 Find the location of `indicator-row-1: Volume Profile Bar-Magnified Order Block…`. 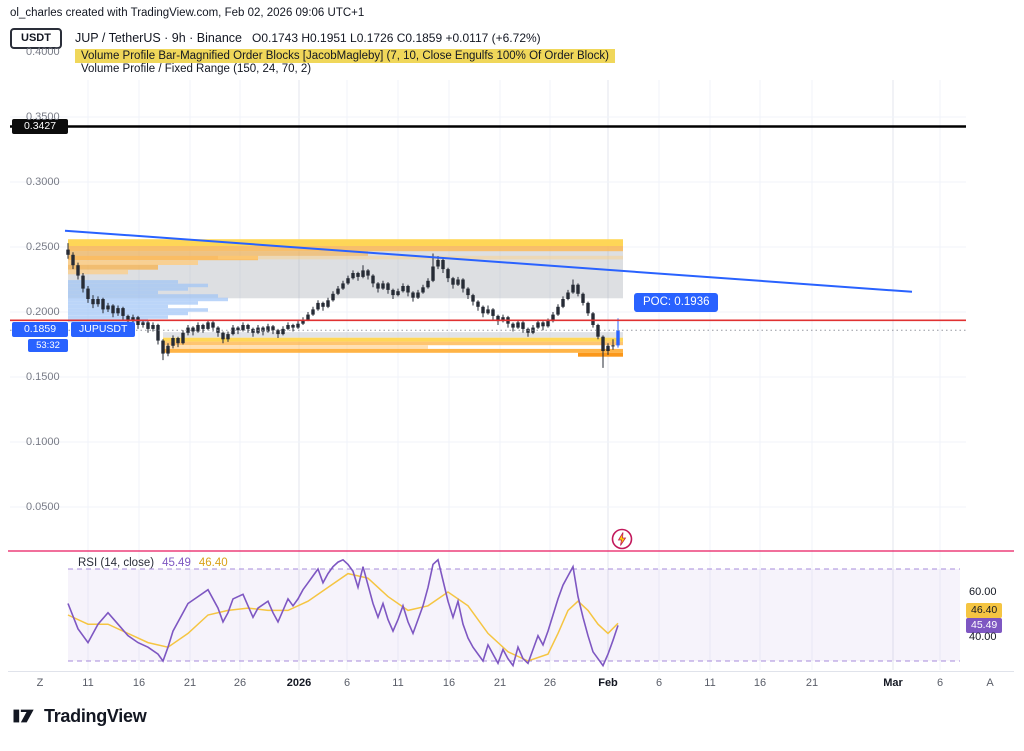

indicator-row-1: Volume Profile Bar-Magnified Order Block… is located at coordinates (345, 55).